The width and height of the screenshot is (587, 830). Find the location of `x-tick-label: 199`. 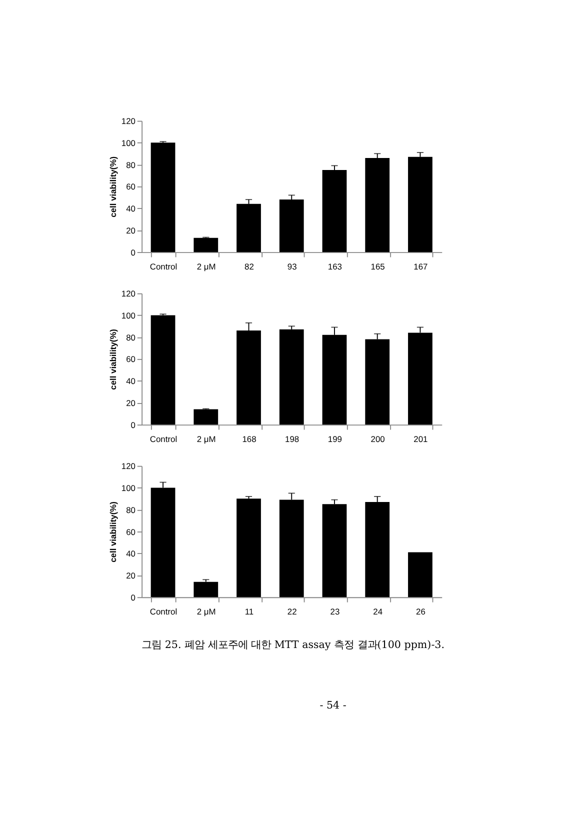

x-tick-label: 199 is located at coordinates (335, 439).